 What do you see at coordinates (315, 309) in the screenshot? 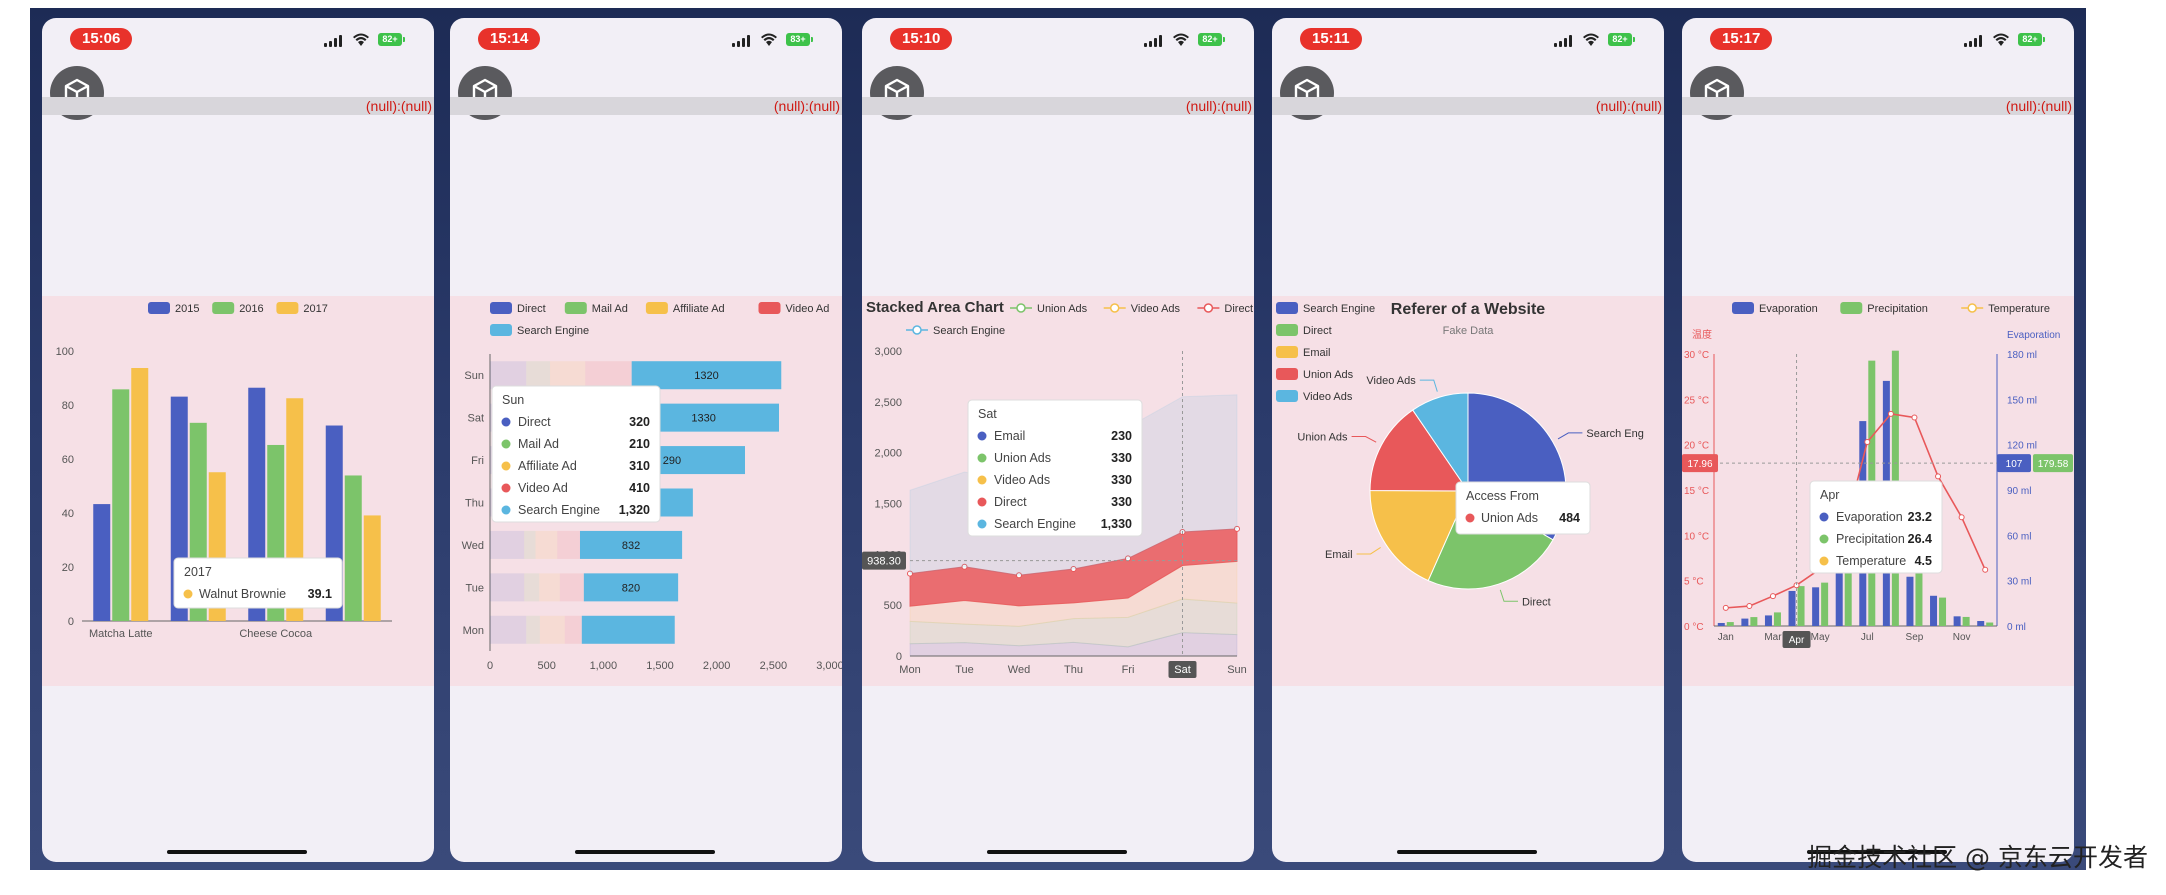
I see `legend-label: 2017` at bounding box center [315, 309].